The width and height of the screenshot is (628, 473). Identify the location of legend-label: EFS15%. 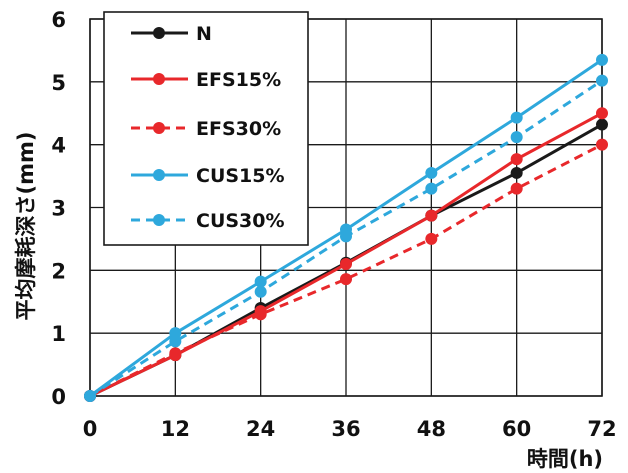
(238, 80).